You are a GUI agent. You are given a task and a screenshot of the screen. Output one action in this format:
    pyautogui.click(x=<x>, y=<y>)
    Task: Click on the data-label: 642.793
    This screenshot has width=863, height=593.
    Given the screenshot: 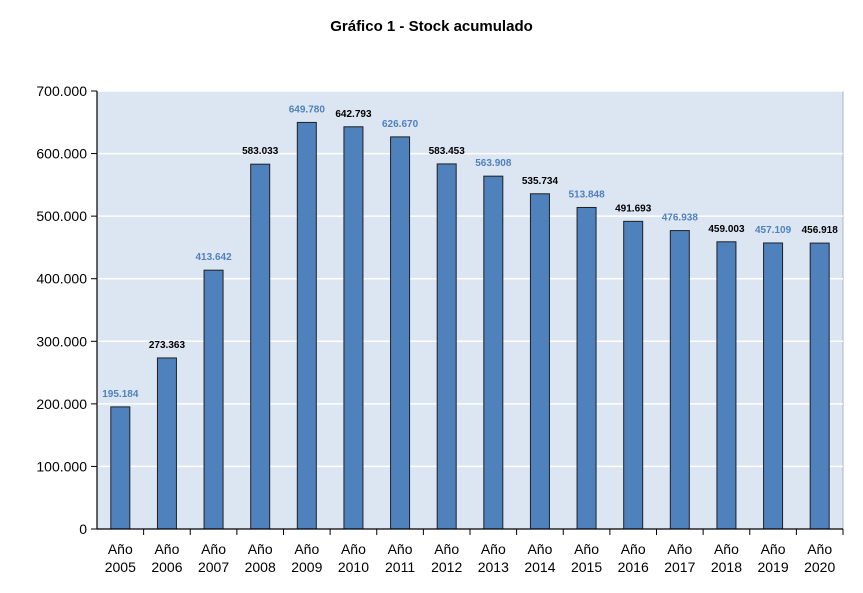 What is the action you would take?
    pyautogui.click(x=353, y=114)
    